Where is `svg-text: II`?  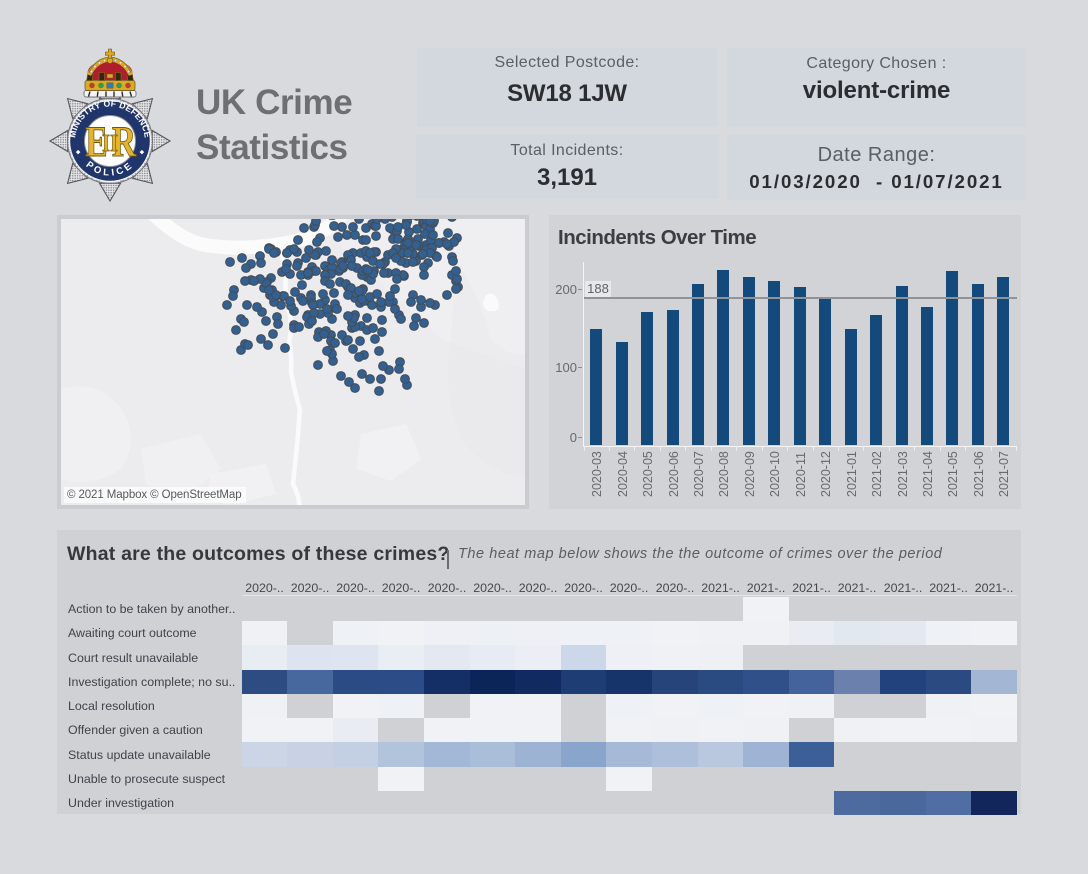 svg-text: II is located at coordinates (110, 142).